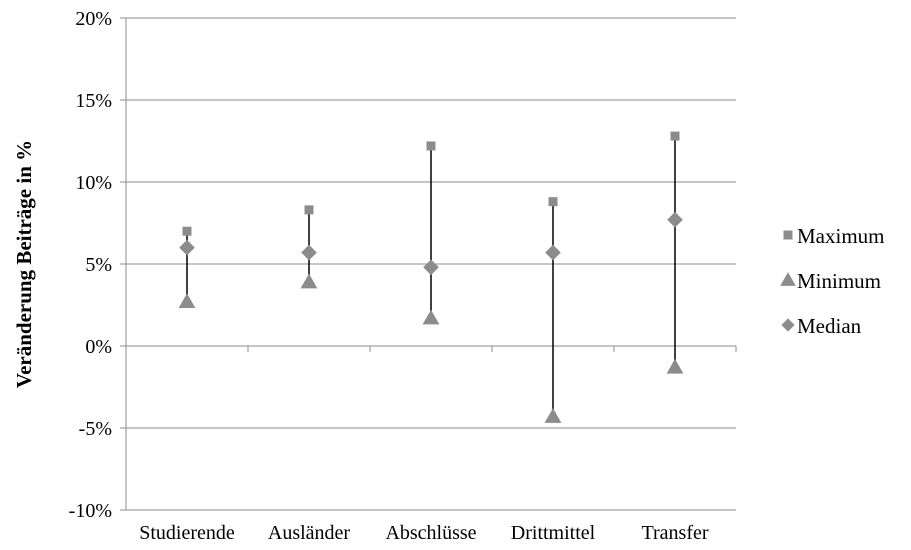 The width and height of the screenshot is (911, 550). Describe the element at coordinates (430, 533) in the screenshot. I see `x-tick-label: Abschlüsse` at that location.